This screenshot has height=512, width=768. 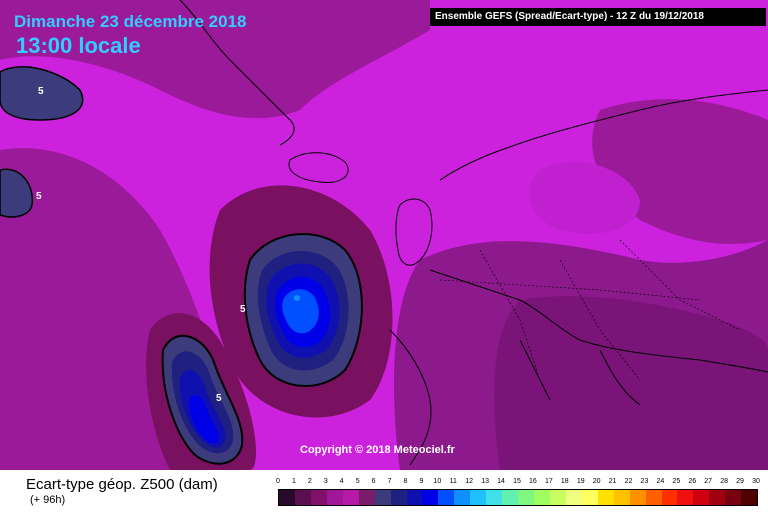 What do you see at coordinates (204, 419) in the screenshot?
I see `contour-south-core` at bounding box center [204, 419].